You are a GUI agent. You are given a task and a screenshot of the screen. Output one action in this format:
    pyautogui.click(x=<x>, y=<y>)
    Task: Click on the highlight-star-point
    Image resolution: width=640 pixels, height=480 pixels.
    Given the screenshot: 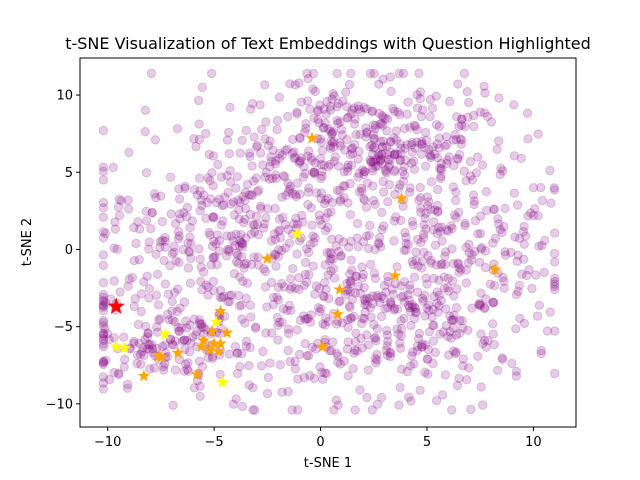 What is the action you would take?
    pyautogui.click(x=201, y=346)
    